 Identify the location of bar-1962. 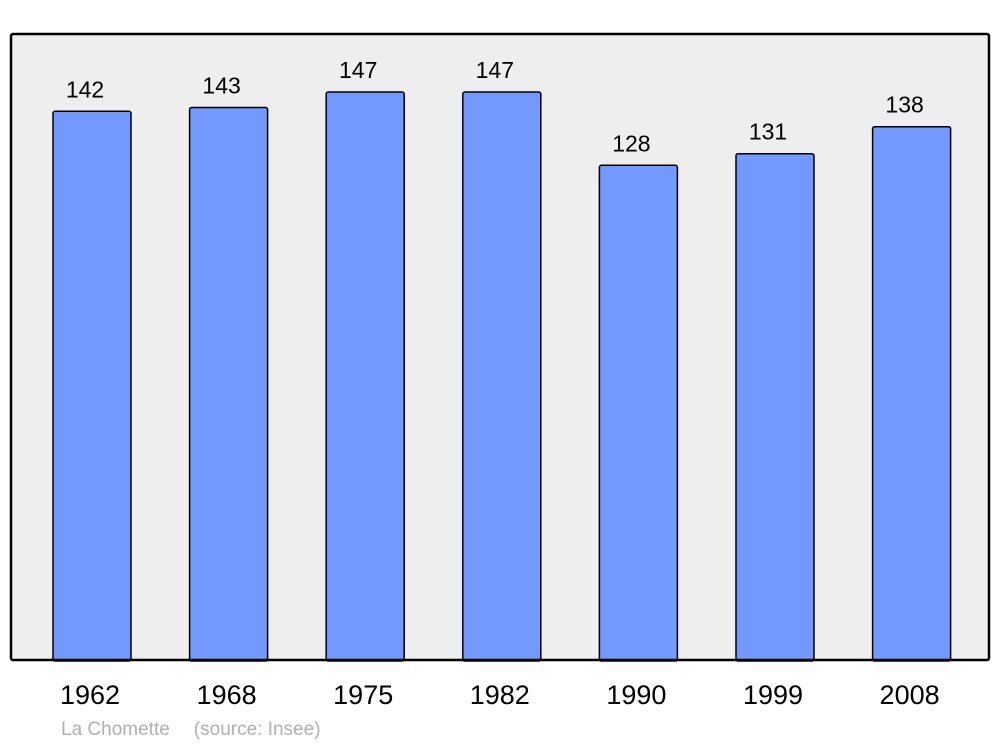
(92, 386).